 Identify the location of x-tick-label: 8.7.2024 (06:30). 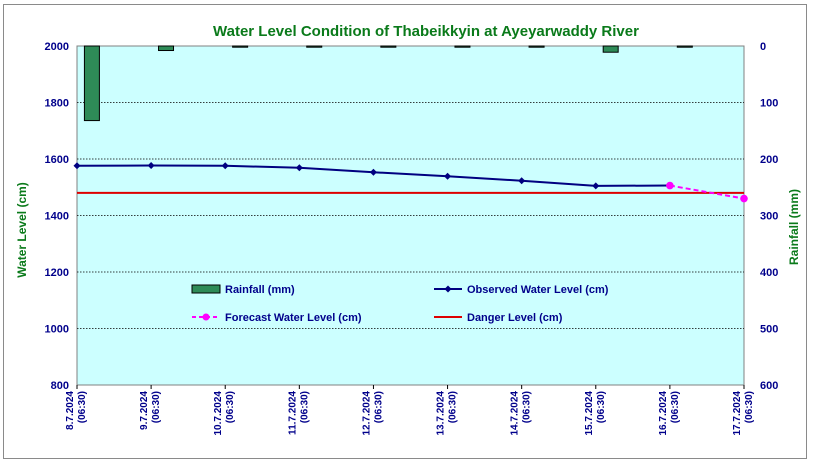
(76, 410).